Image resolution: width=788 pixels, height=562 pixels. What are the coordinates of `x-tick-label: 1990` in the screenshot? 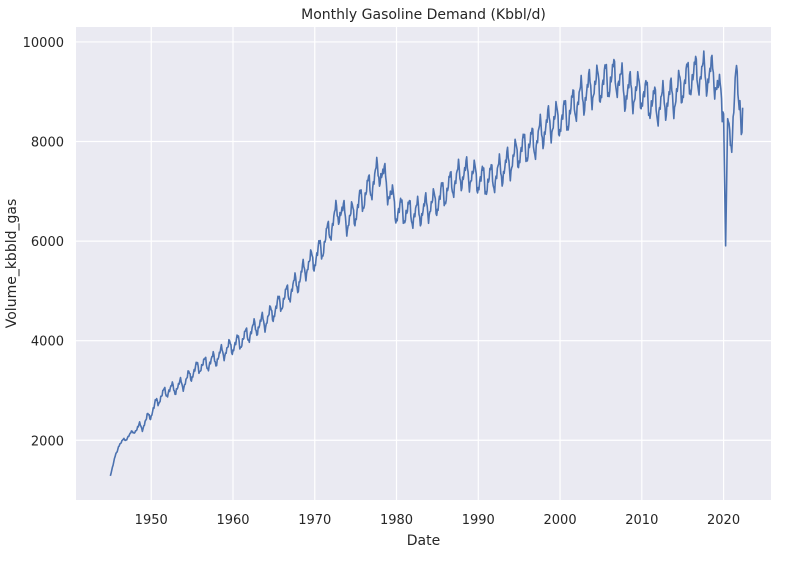 It's located at (478, 520).